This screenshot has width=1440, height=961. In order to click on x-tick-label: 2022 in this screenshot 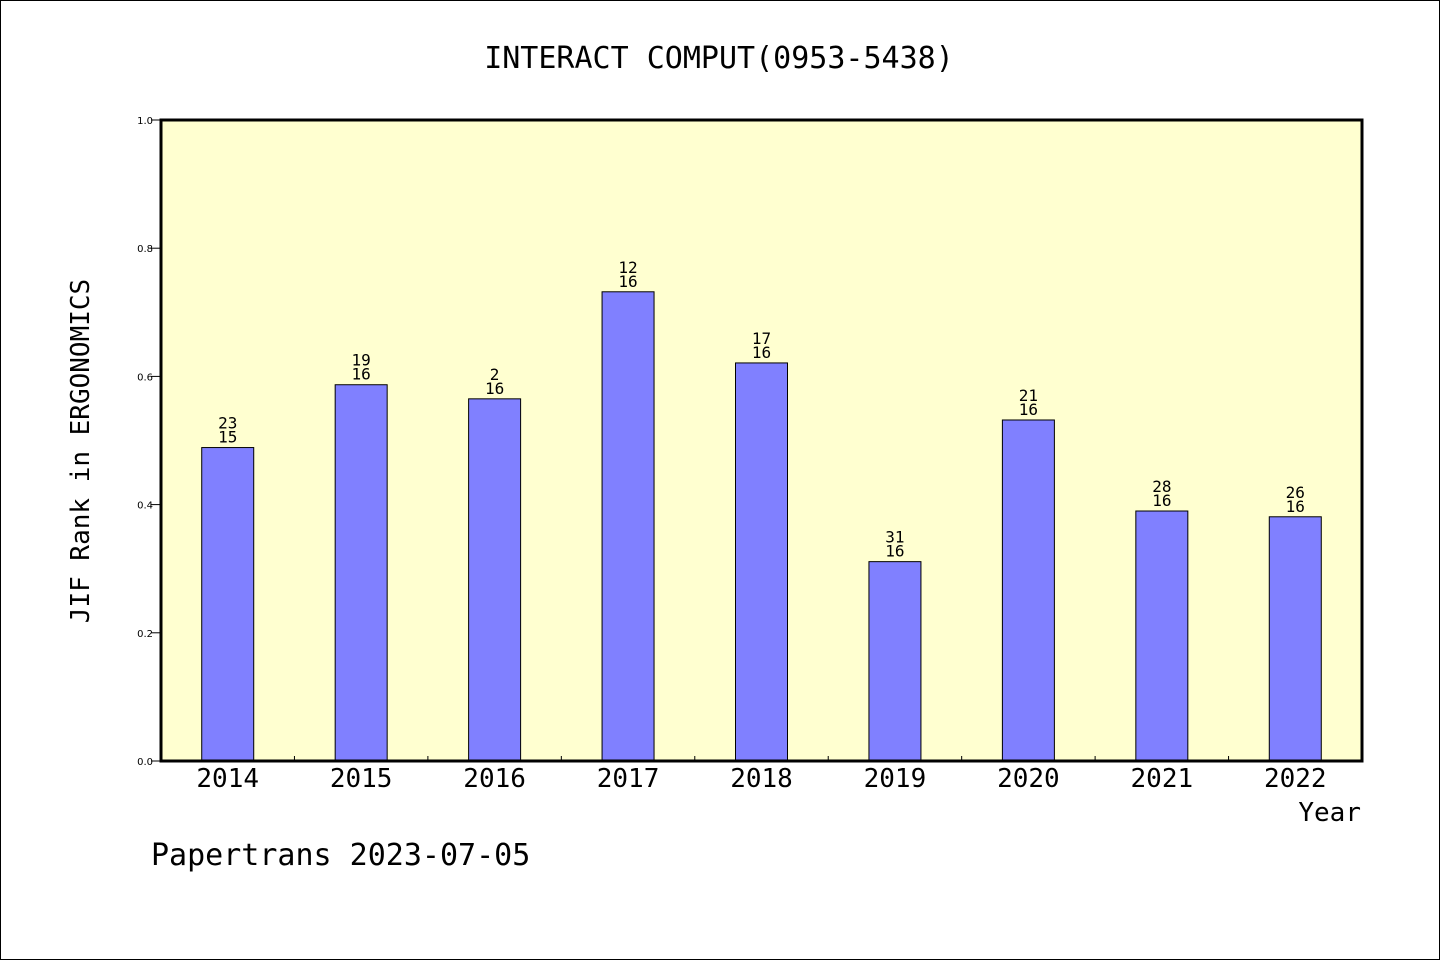, I will do `click(1295, 779)`.